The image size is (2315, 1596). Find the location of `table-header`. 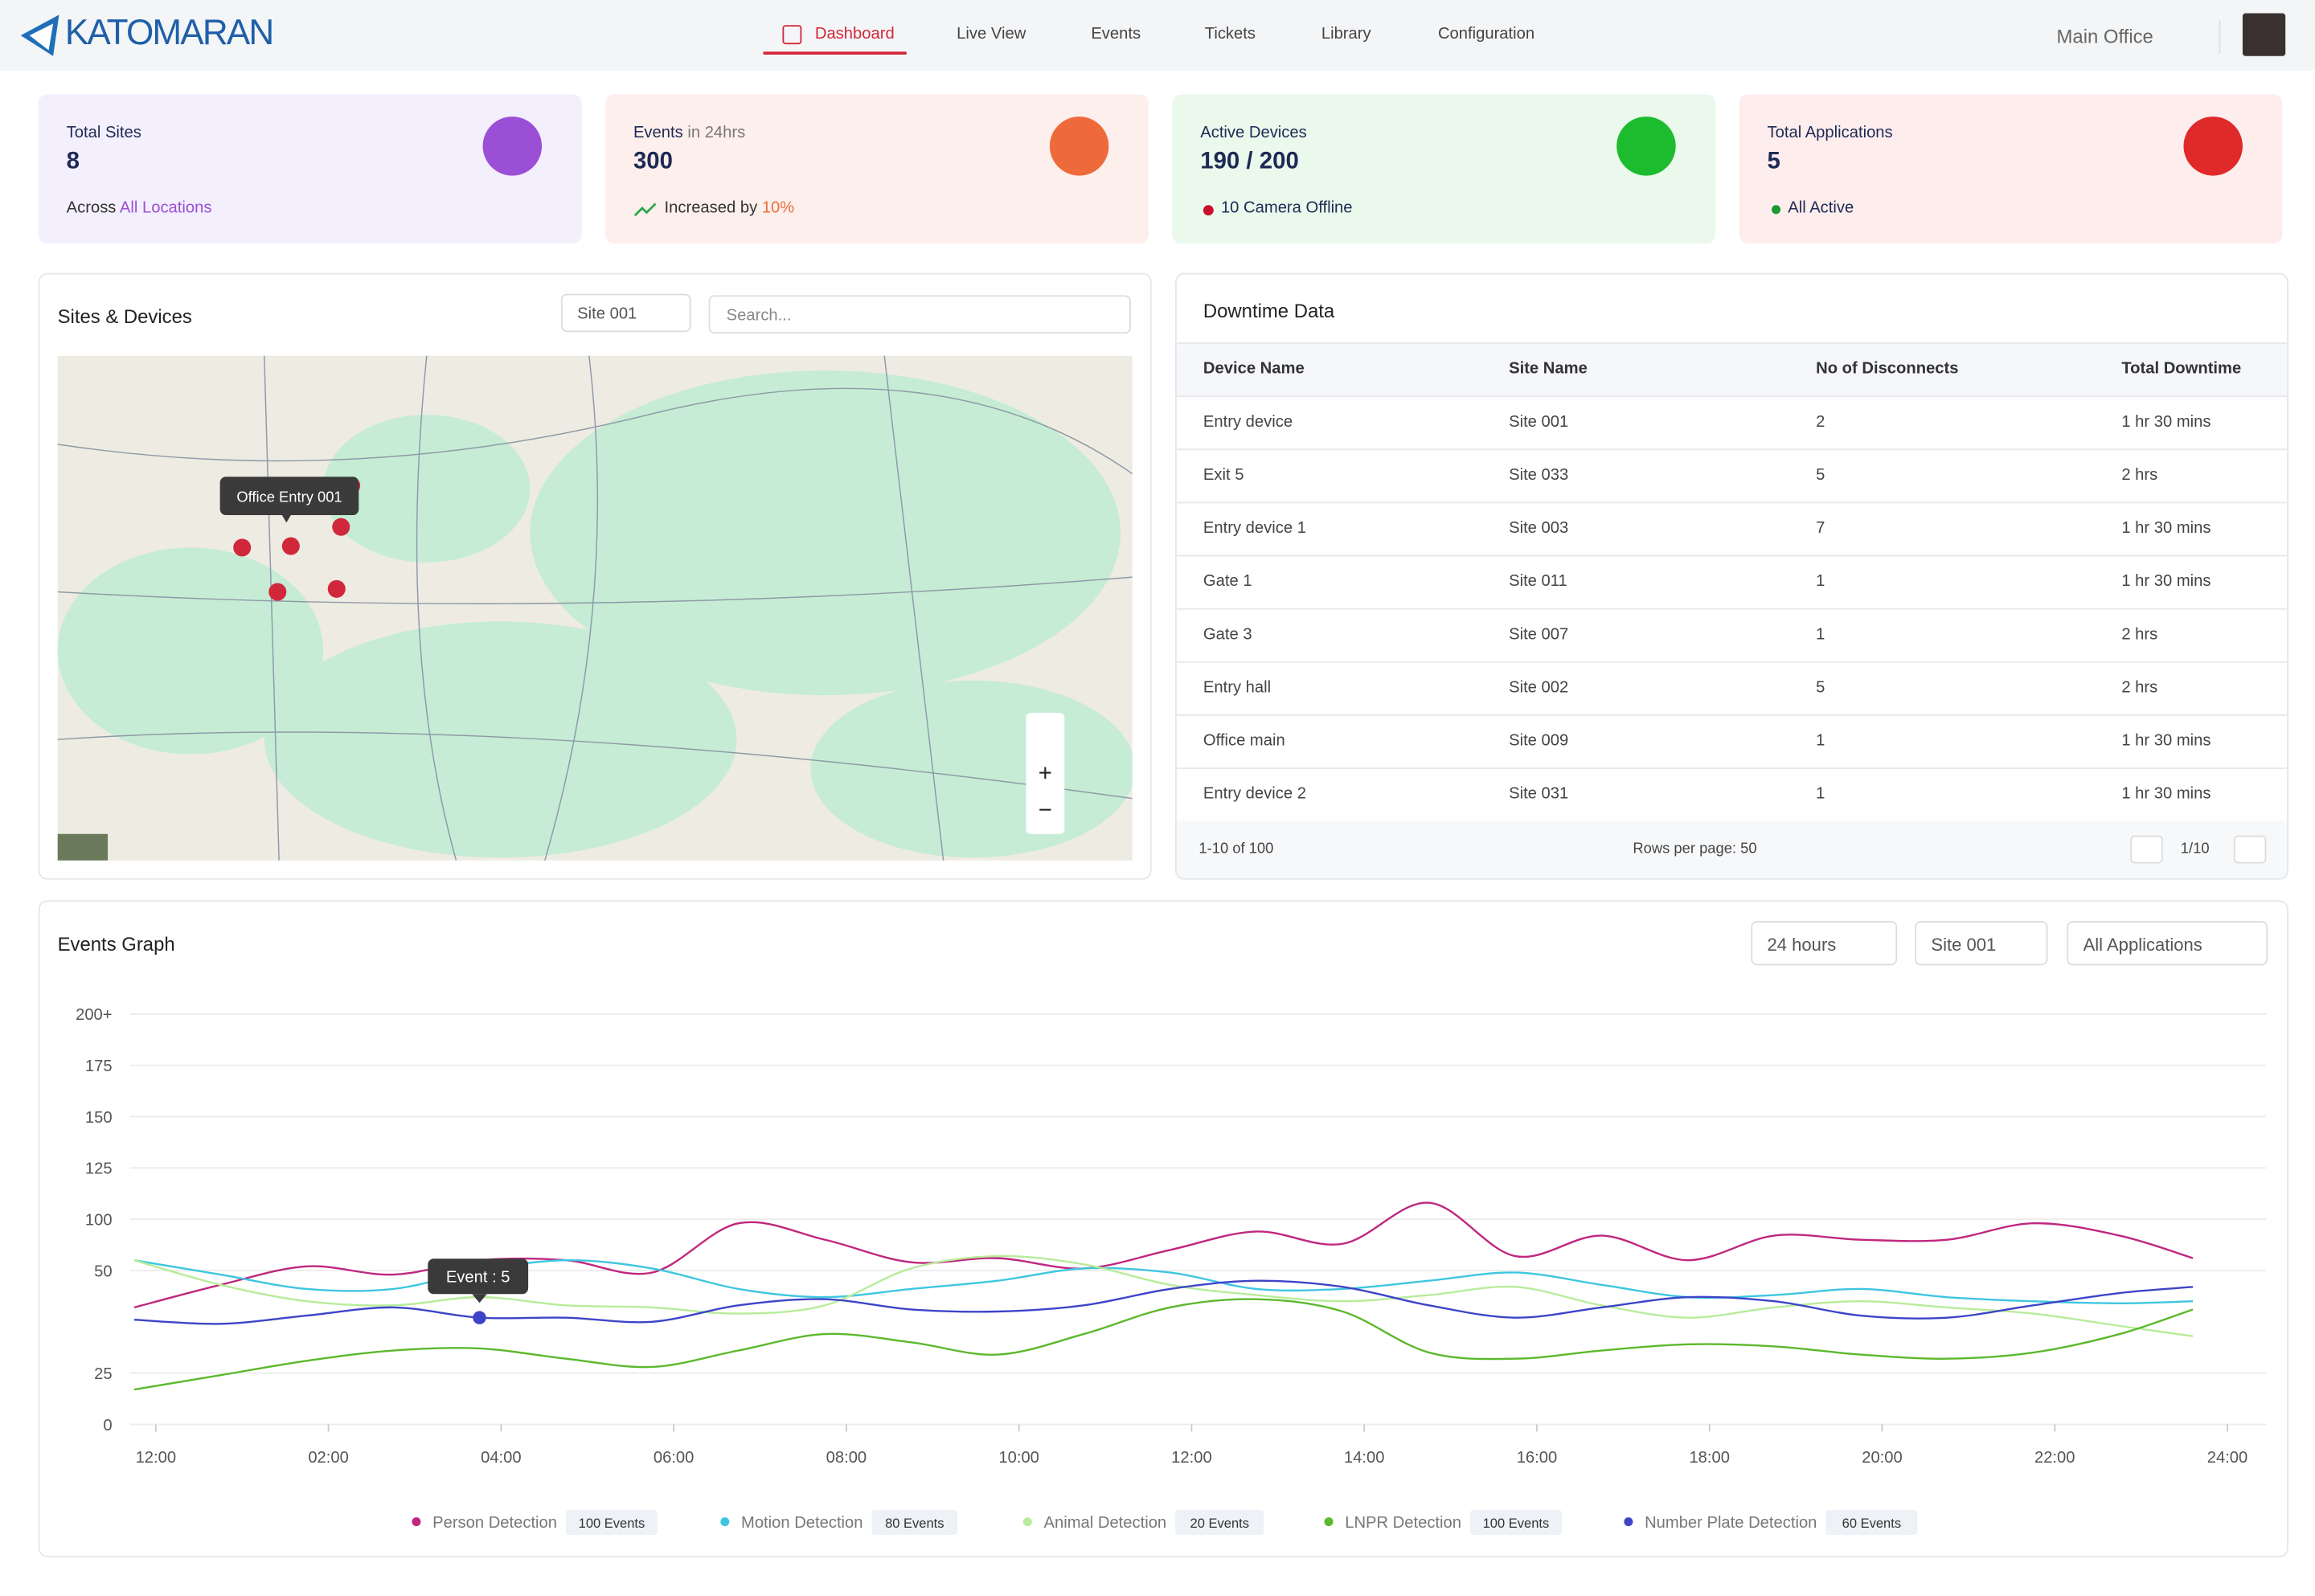

table-header is located at coordinates (1732, 370).